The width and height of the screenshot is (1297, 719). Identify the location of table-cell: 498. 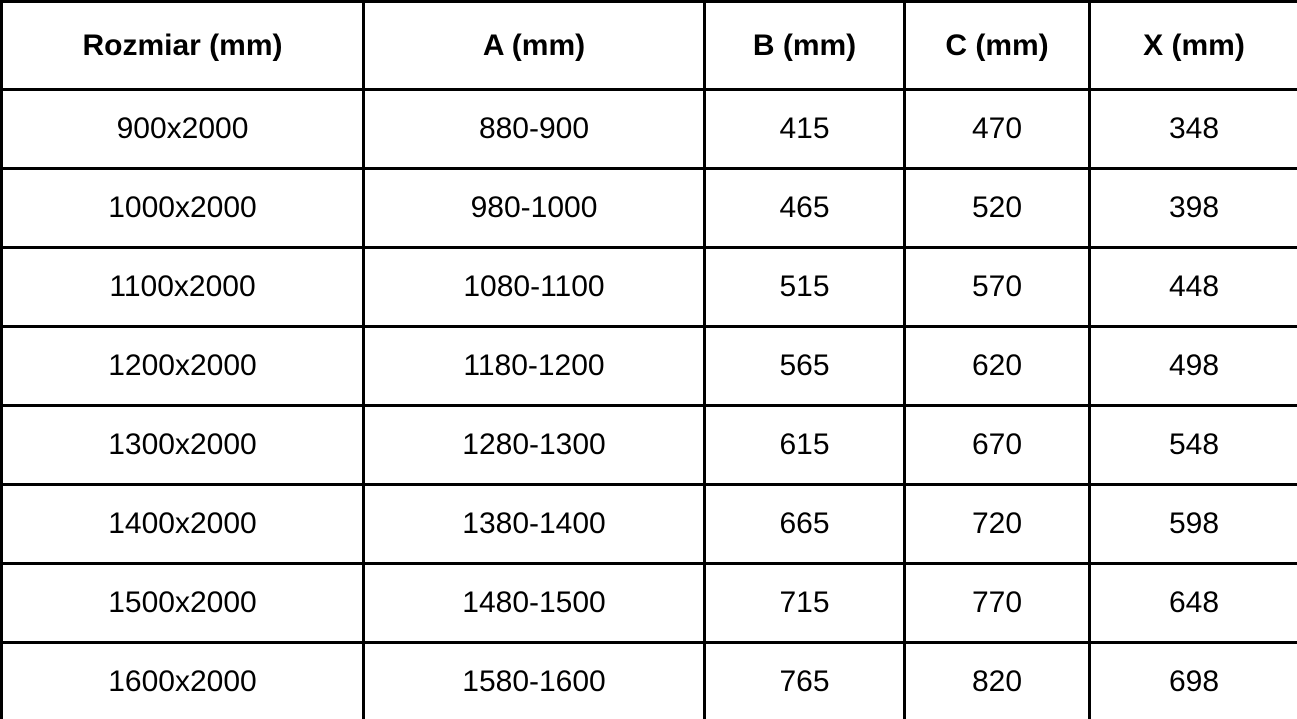
(1192, 366).